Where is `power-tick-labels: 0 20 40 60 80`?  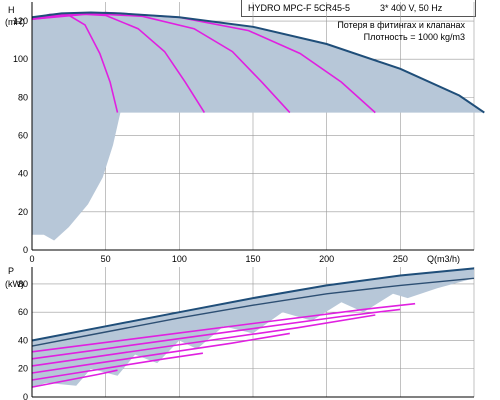 power-tick-labels: 0 20 40 60 80 is located at coordinates (23, 339).